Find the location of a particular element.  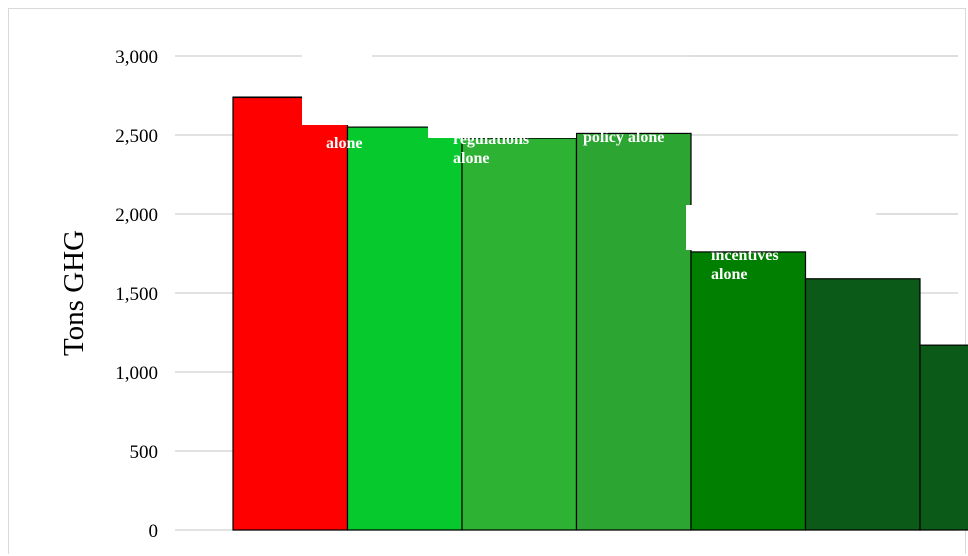

y-tick-label: 1,000 is located at coordinates (136, 373).